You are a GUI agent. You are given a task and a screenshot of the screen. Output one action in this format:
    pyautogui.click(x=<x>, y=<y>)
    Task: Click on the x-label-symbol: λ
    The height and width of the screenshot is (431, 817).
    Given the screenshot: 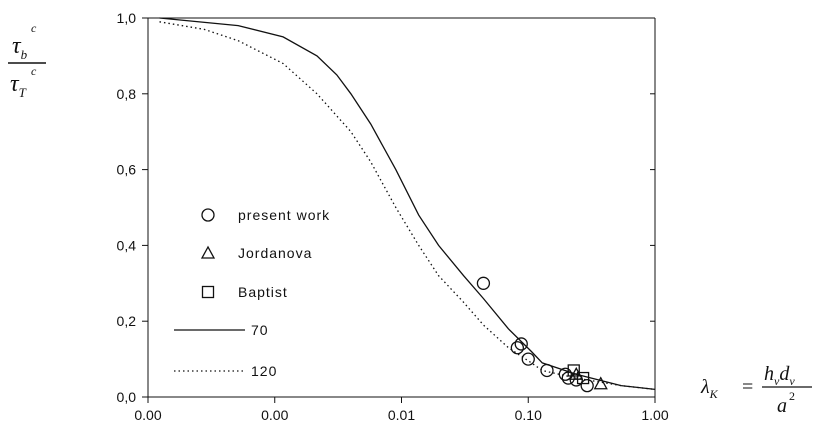 What is the action you would take?
    pyautogui.click(x=705, y=387)
    